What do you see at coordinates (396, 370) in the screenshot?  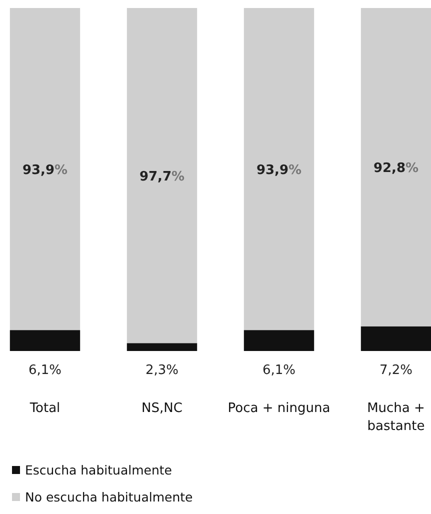 I see `data-label: 7,2%` at bounding box center [396, 370].